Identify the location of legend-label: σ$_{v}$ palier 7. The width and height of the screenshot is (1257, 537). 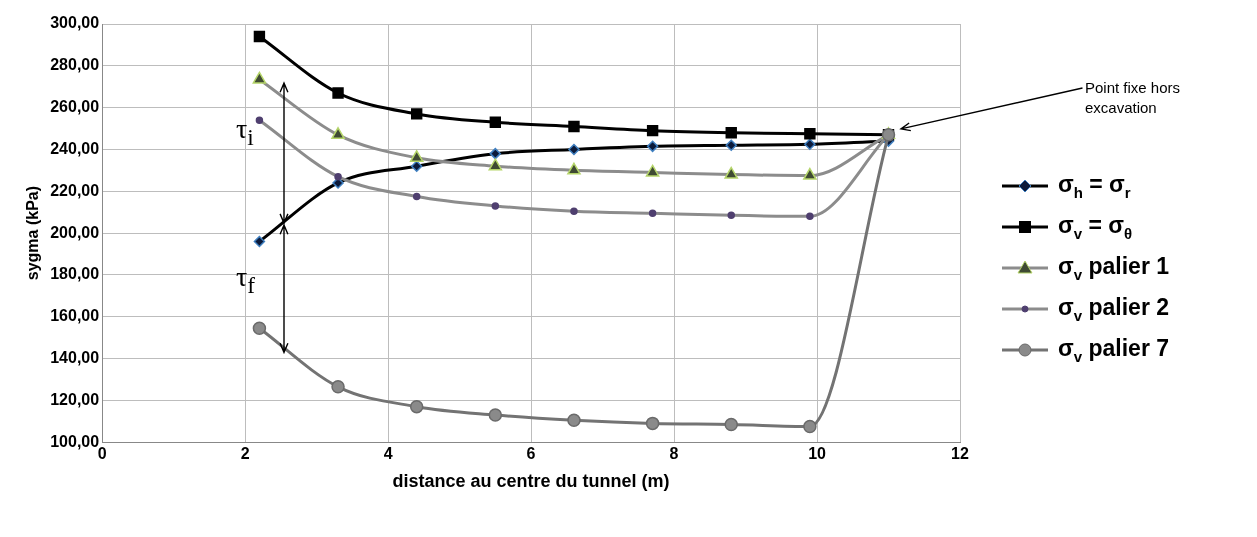
(1114, 349).